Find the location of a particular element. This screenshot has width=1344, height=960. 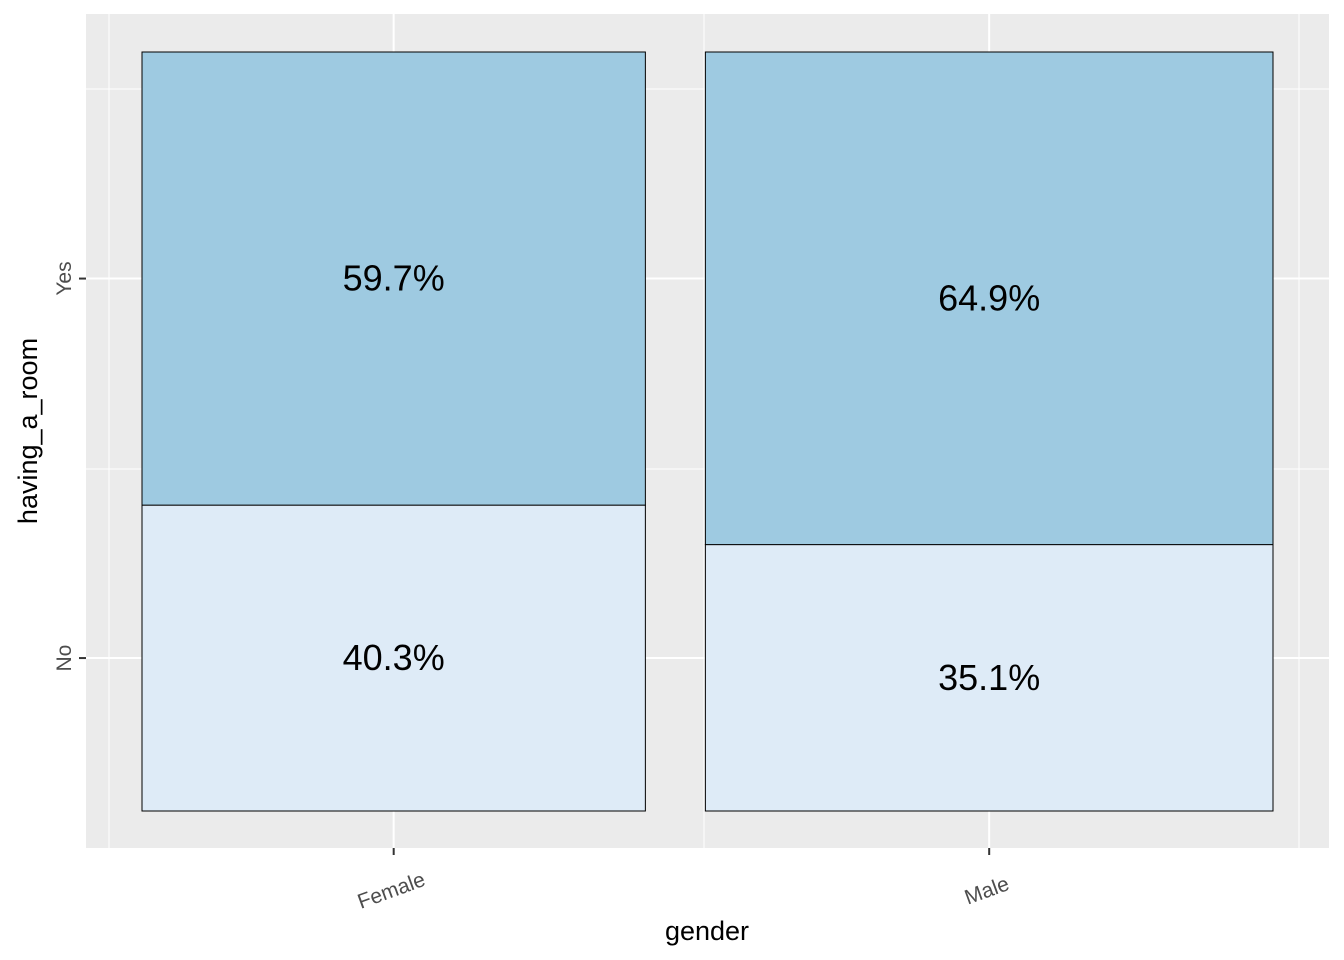

data-label-female-yes: 59.7% is located at coordinates (394, 278).